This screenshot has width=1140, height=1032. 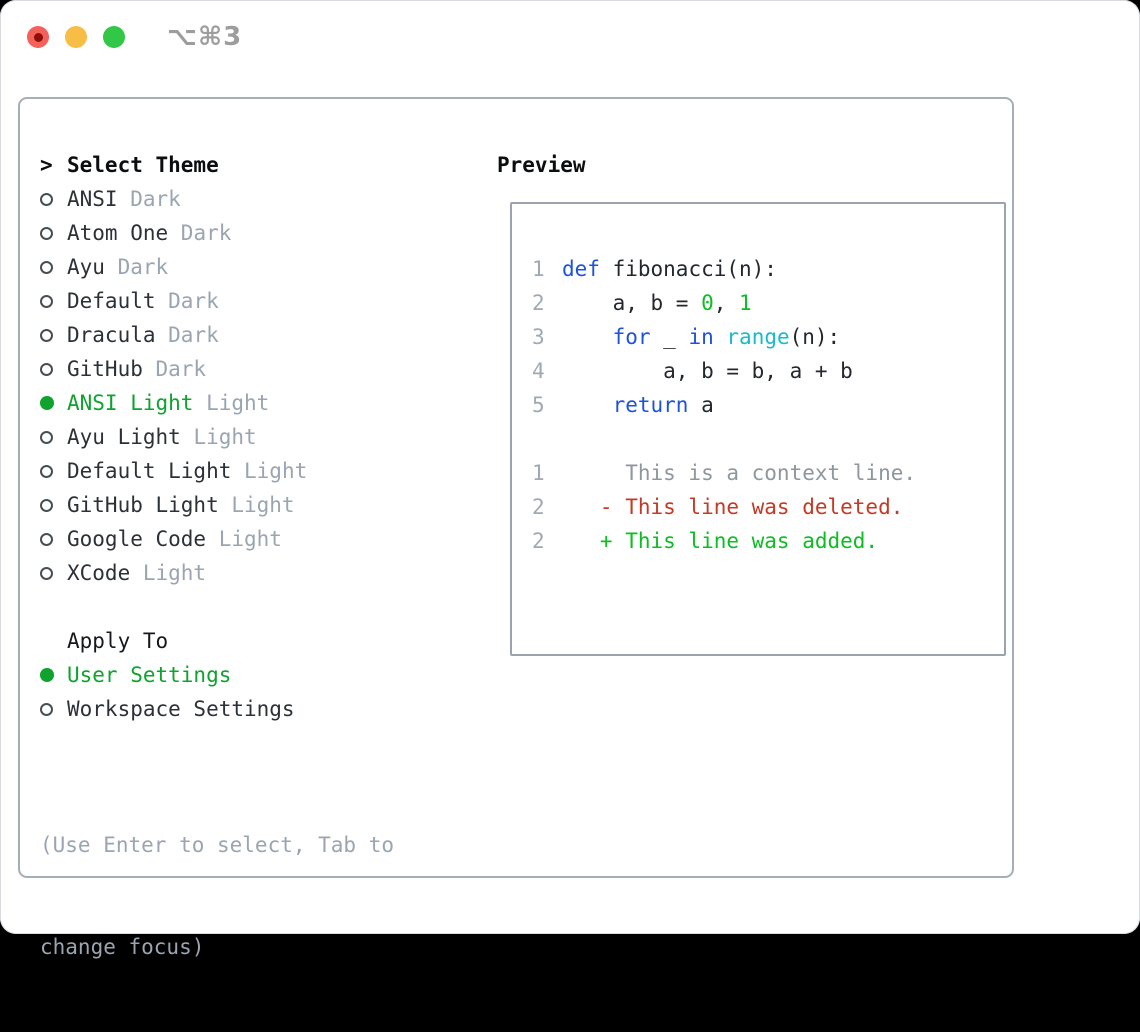 I want to click on theme-option-ayu-light: Ayu Light Light, so click(x=267, y=437).